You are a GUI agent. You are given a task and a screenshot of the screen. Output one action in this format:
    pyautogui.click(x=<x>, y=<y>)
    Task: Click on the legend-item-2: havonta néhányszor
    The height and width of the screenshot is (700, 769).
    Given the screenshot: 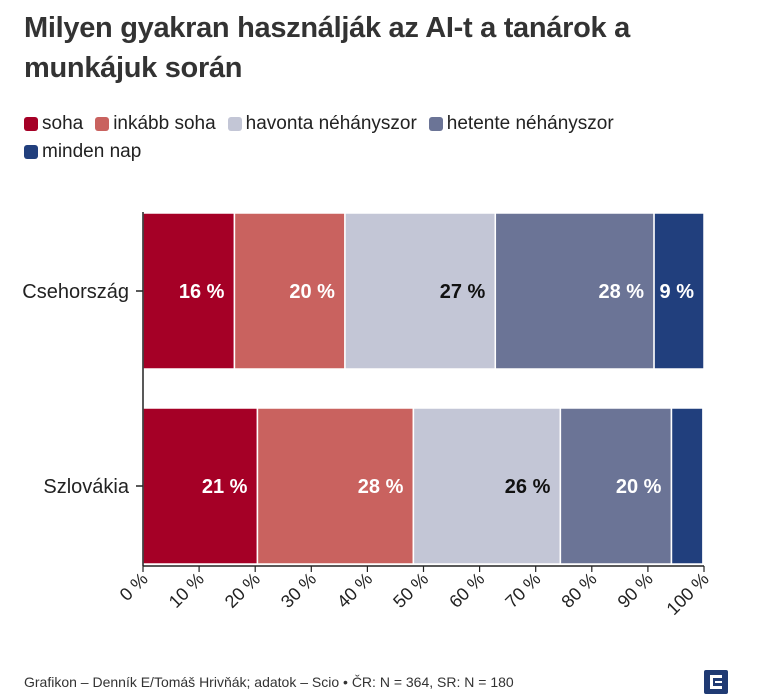 What is the action you would take?
    pyautogui.click(x=322, y=124)
    